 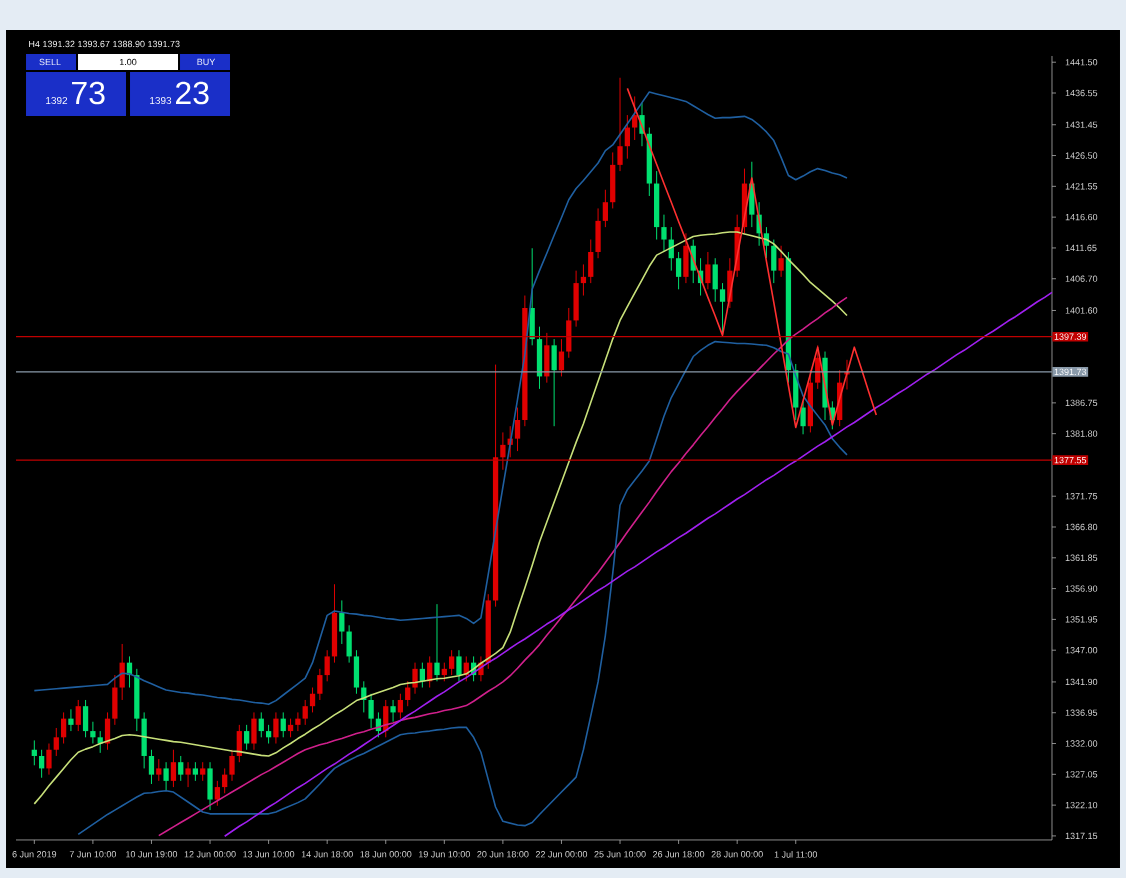 I want to click on annotation: 23, so click(x=192, y=93).